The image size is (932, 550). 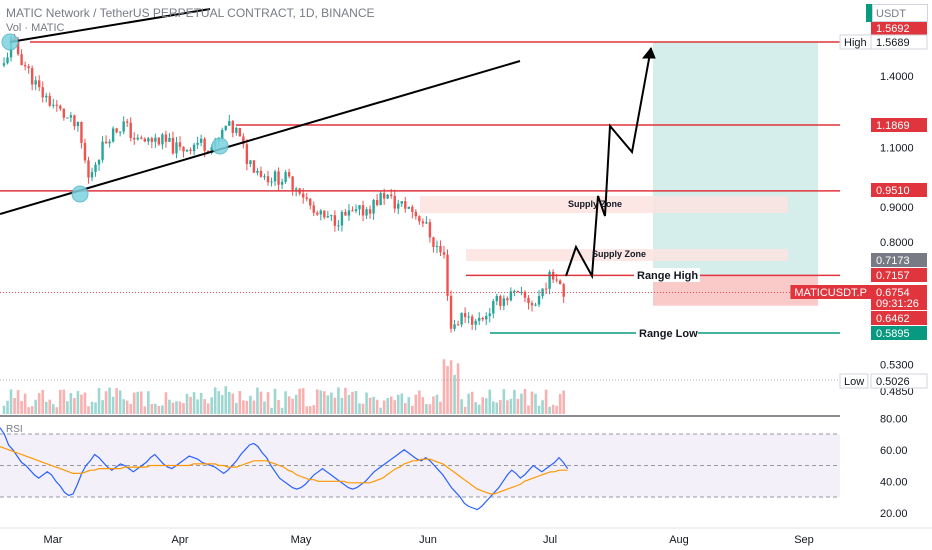 I want to click on price-tag: 0.7157, so click(x=893, y=276).